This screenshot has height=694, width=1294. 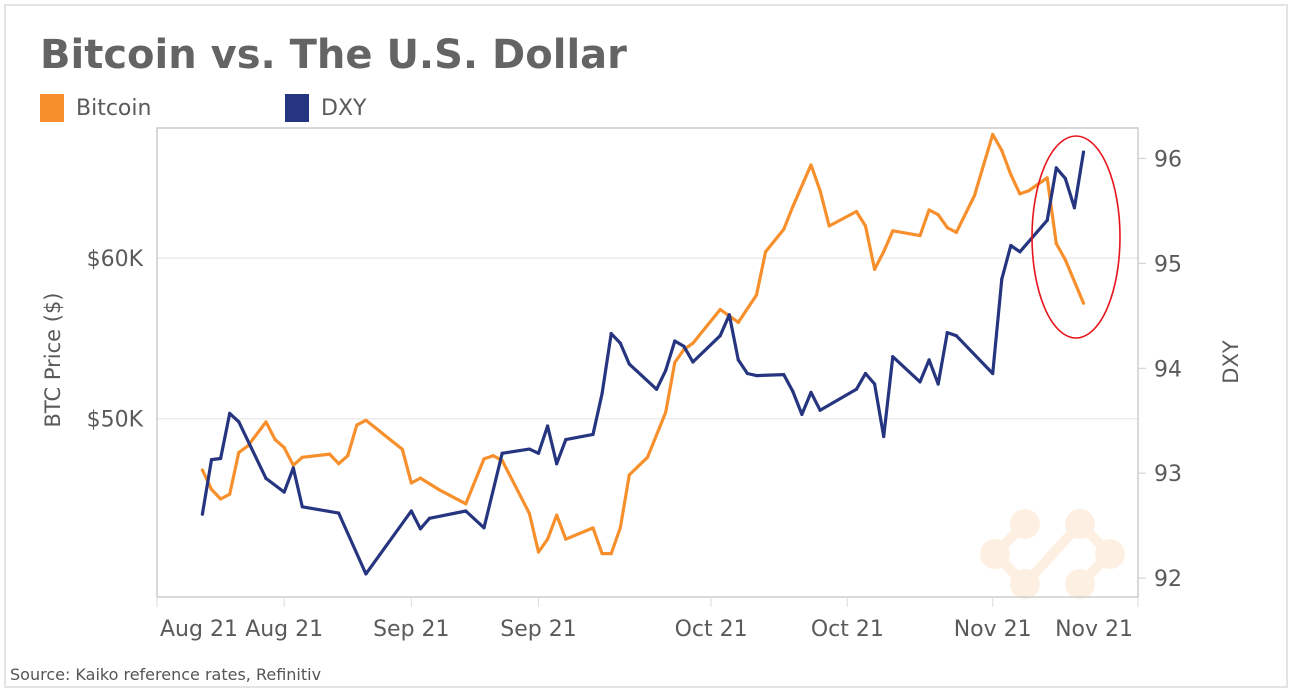 I want to click on watermark-logo-icon, so click(x=1052, y=554).